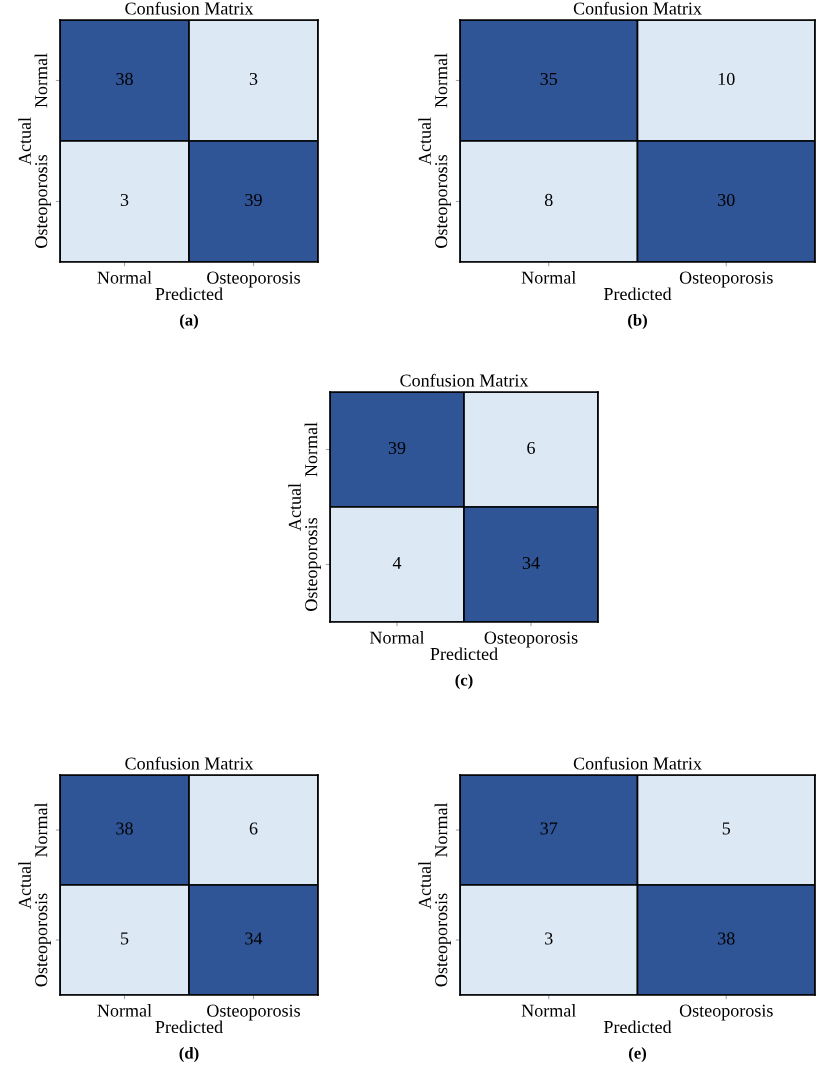 The height and width of the screenshot is (1068, 833). I want to click on data-label: 37, so click(549, 828).